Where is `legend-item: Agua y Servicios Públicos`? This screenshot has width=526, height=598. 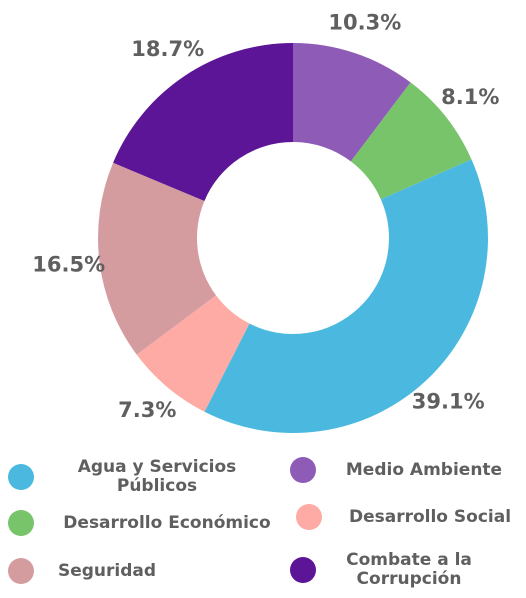 legend-item: Agua y Servicios Públicos is located at coordinates (140, 477).